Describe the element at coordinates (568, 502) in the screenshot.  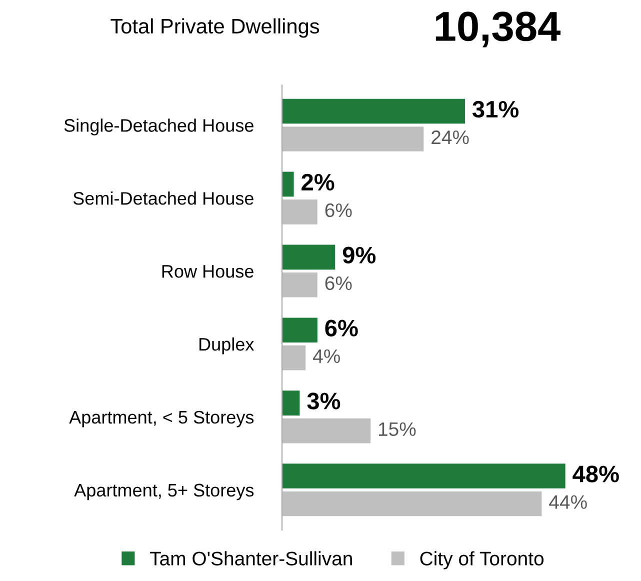
I see `data-label: 44%` at that location.